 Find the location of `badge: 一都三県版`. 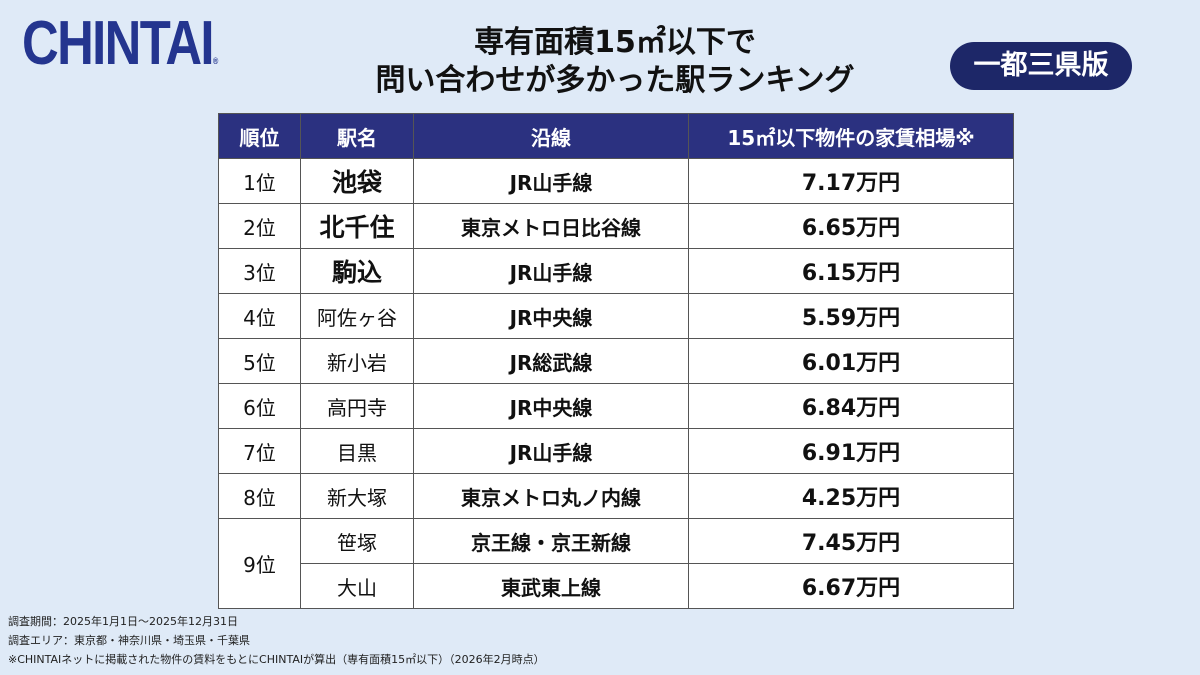

badge: 一都三県版 is located at coordinates (1041, 66).